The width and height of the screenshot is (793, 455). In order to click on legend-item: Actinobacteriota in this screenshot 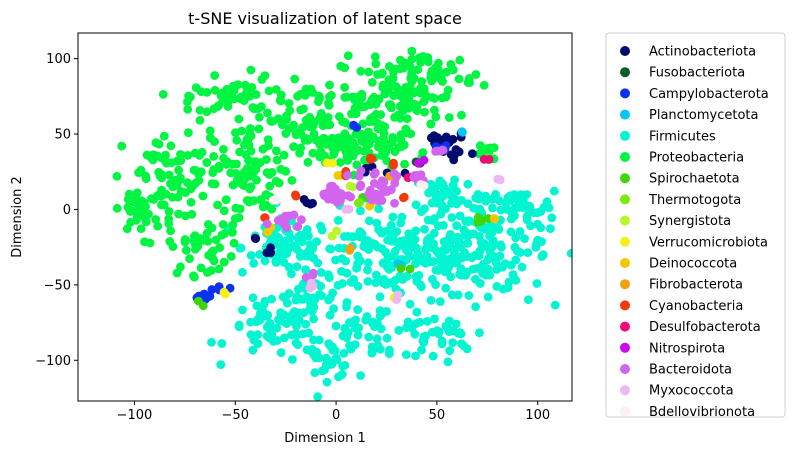, I will do `click(688, 52)`.